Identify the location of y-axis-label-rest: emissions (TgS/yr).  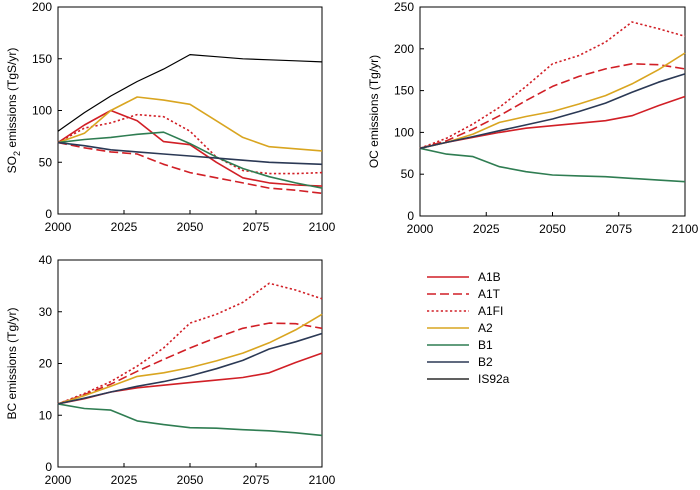
(12, 99).